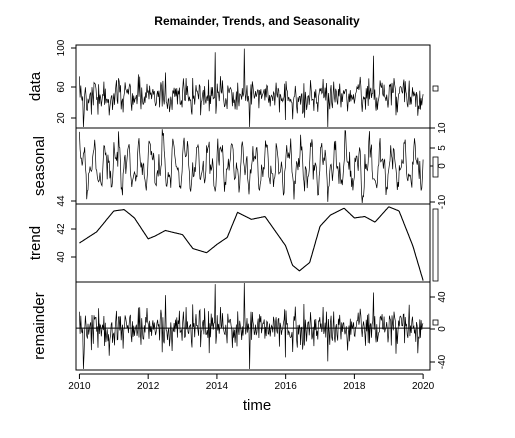 Image resolution: width=515 pixels, height=438 pixels. Describe the element at coordinates (61, 47) in the screenshot. I see `data-y-tick-label: 100` at that location.